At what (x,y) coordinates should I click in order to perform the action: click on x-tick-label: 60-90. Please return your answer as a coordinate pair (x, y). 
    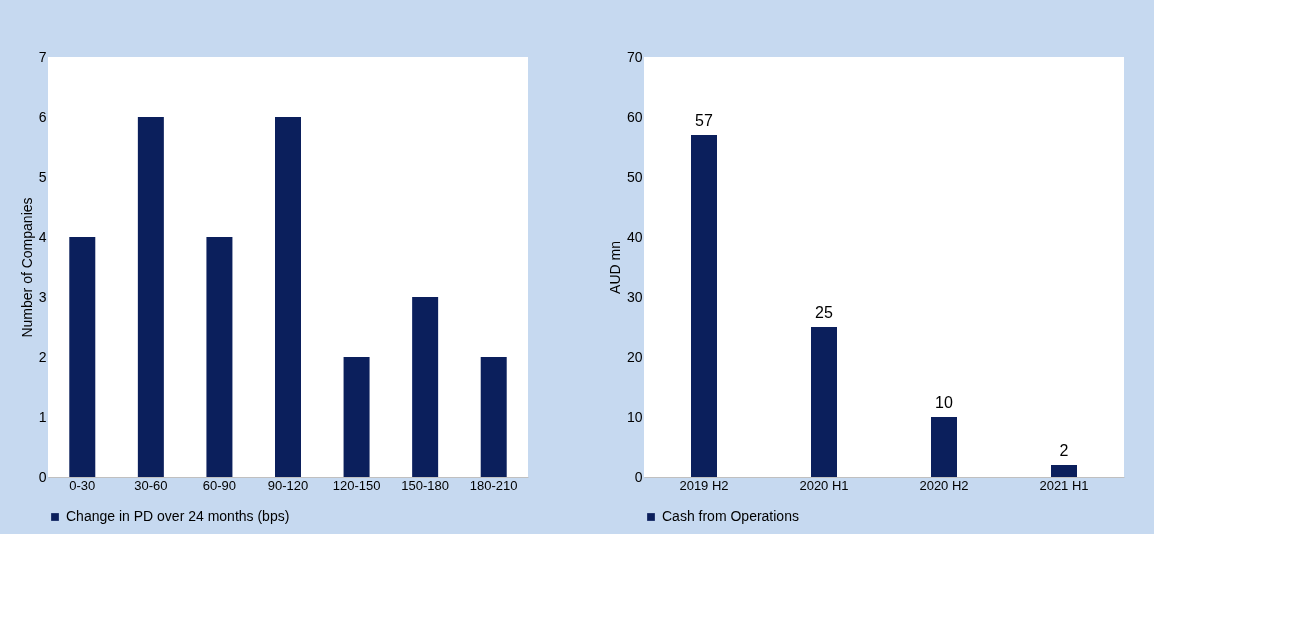
    Looking at the image, I should click on (219, 485).